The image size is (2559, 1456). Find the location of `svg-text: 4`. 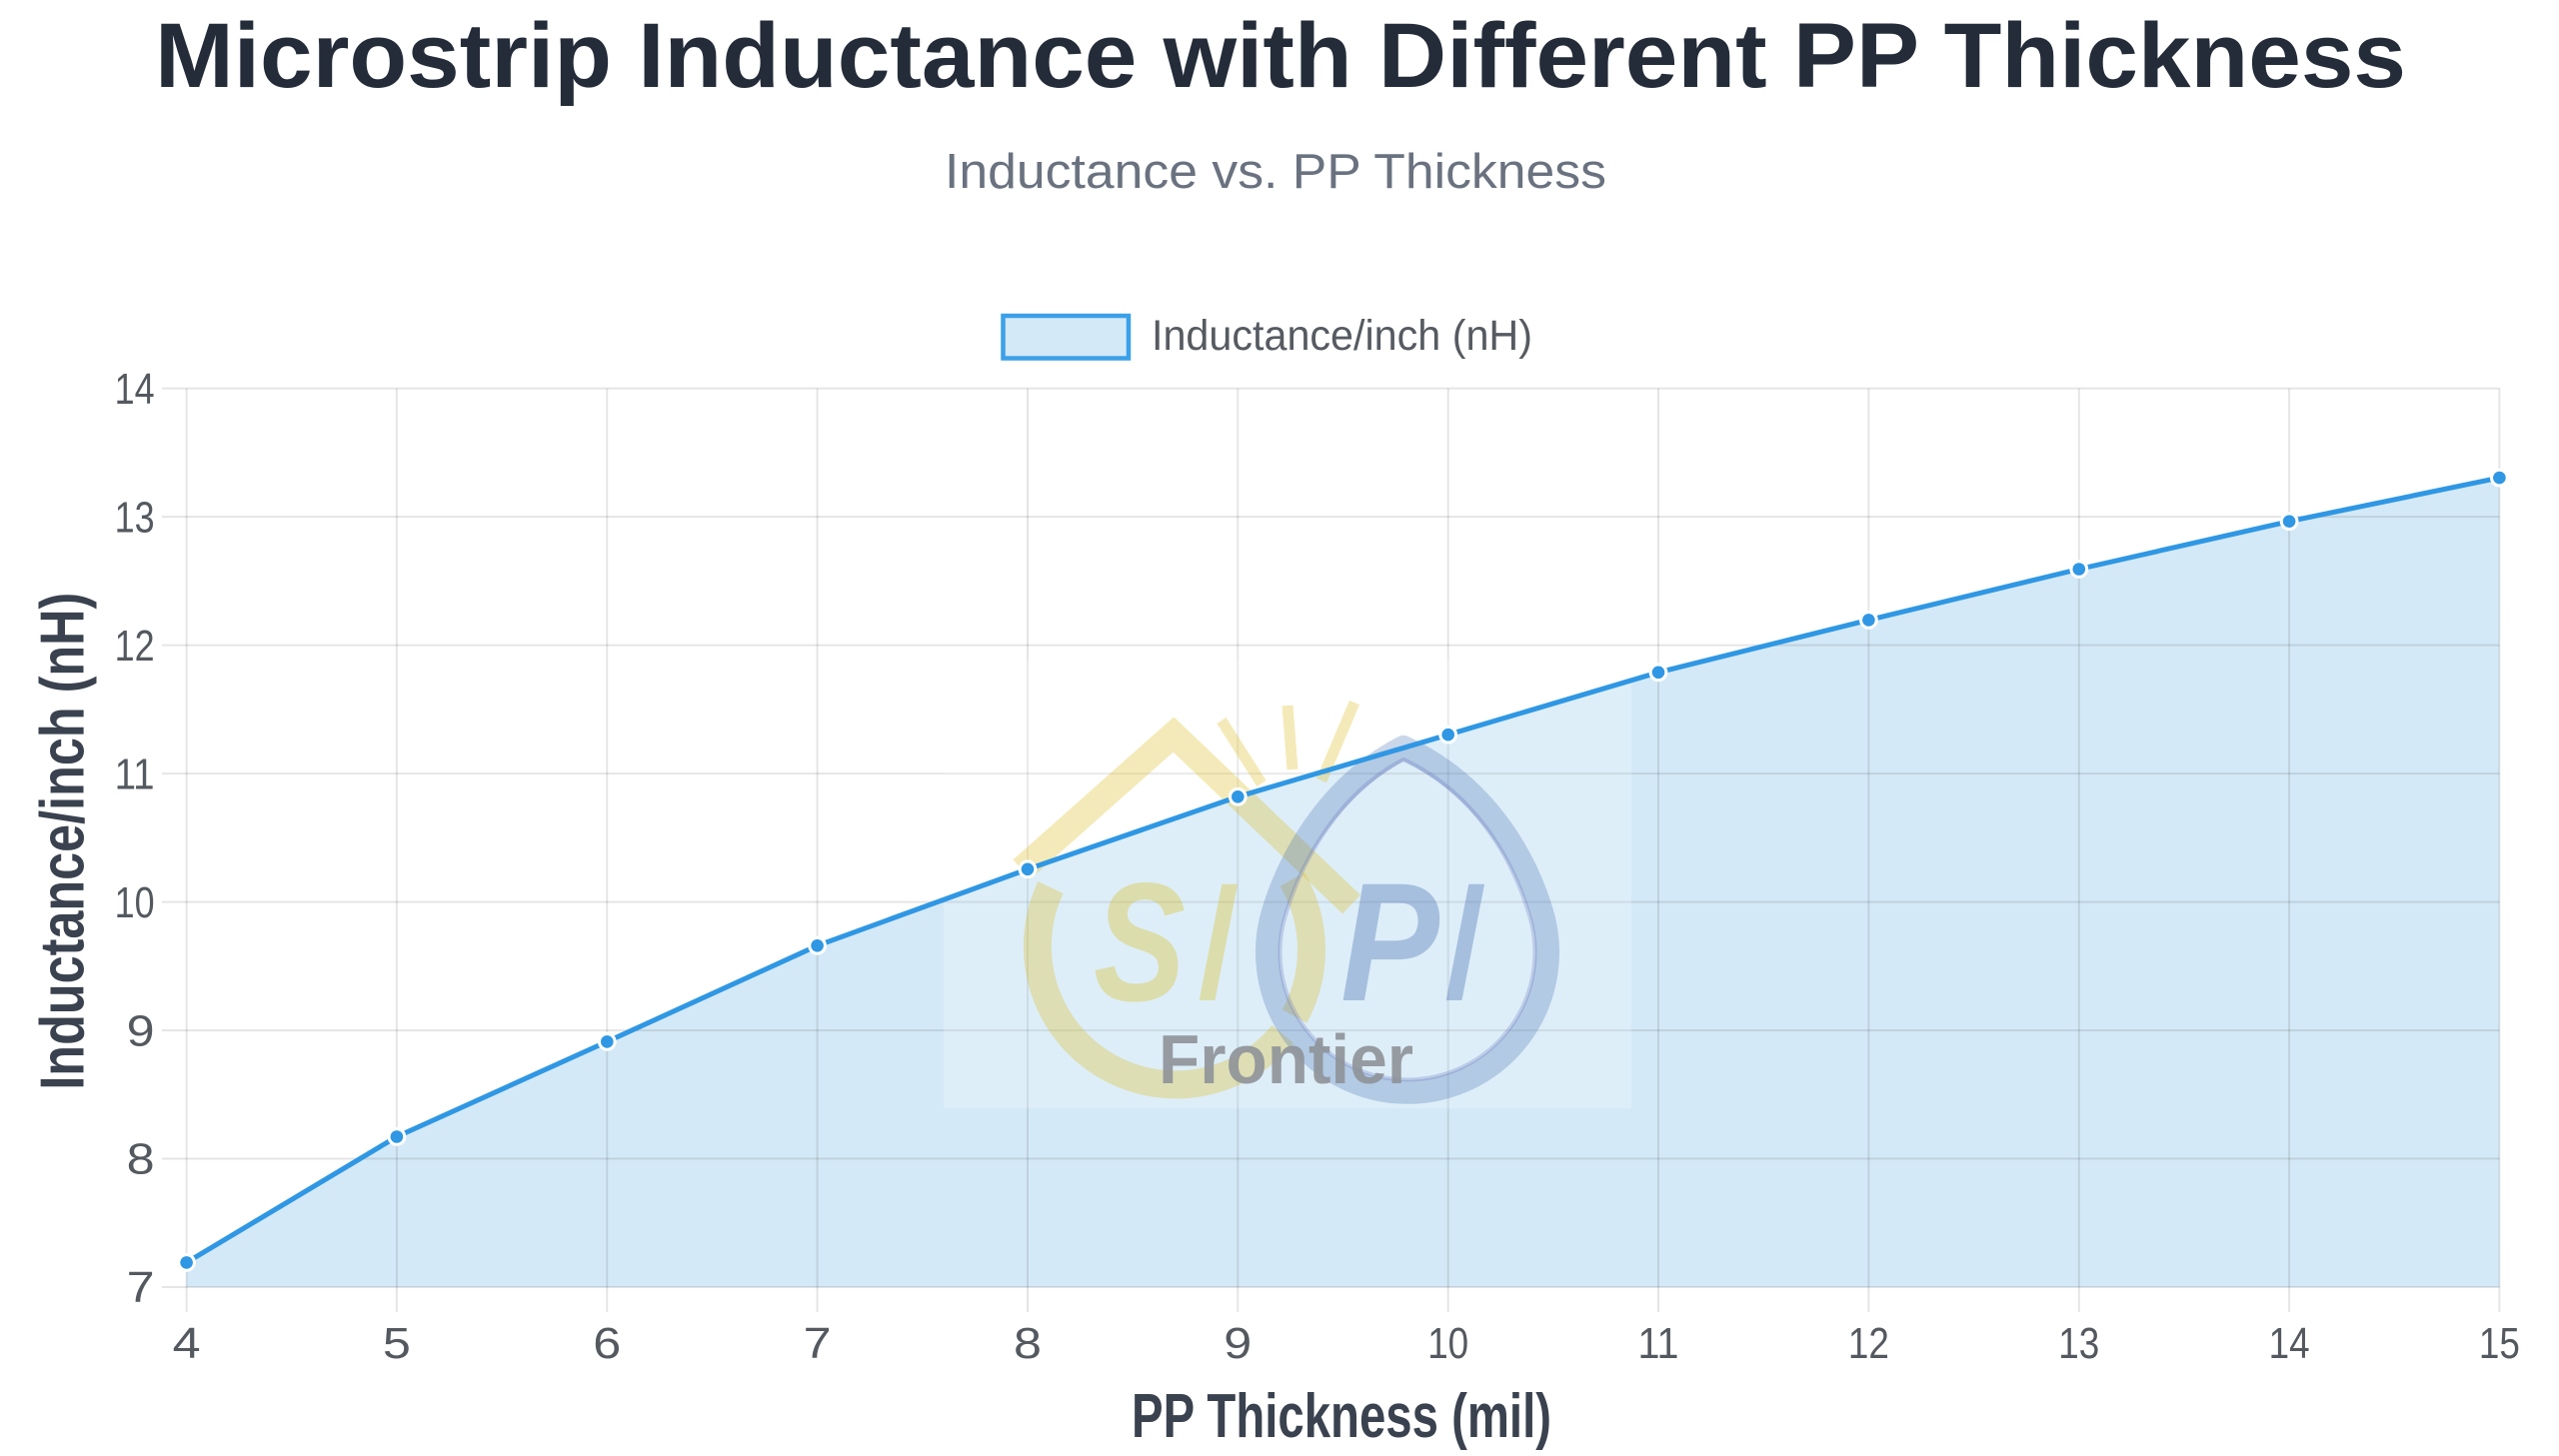

svg-text: 4 is located at coordinates (187, 1343).